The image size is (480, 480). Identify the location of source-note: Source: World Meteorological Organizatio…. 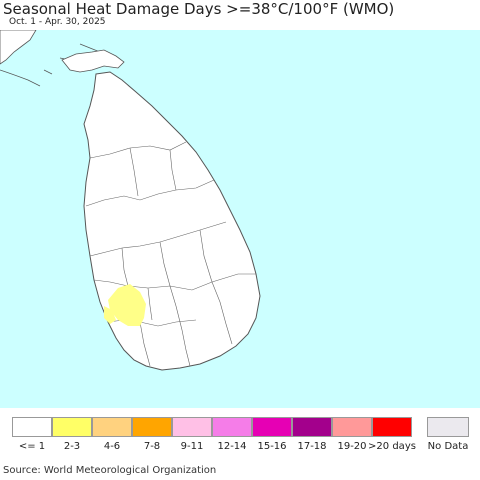
(110, 470).